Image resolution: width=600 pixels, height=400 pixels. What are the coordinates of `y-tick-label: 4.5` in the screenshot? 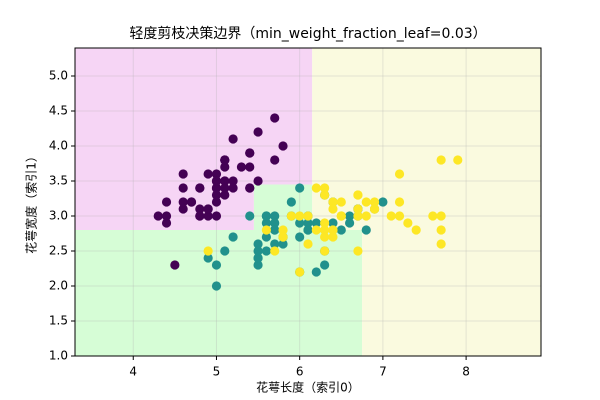 It's located at (58, 111).